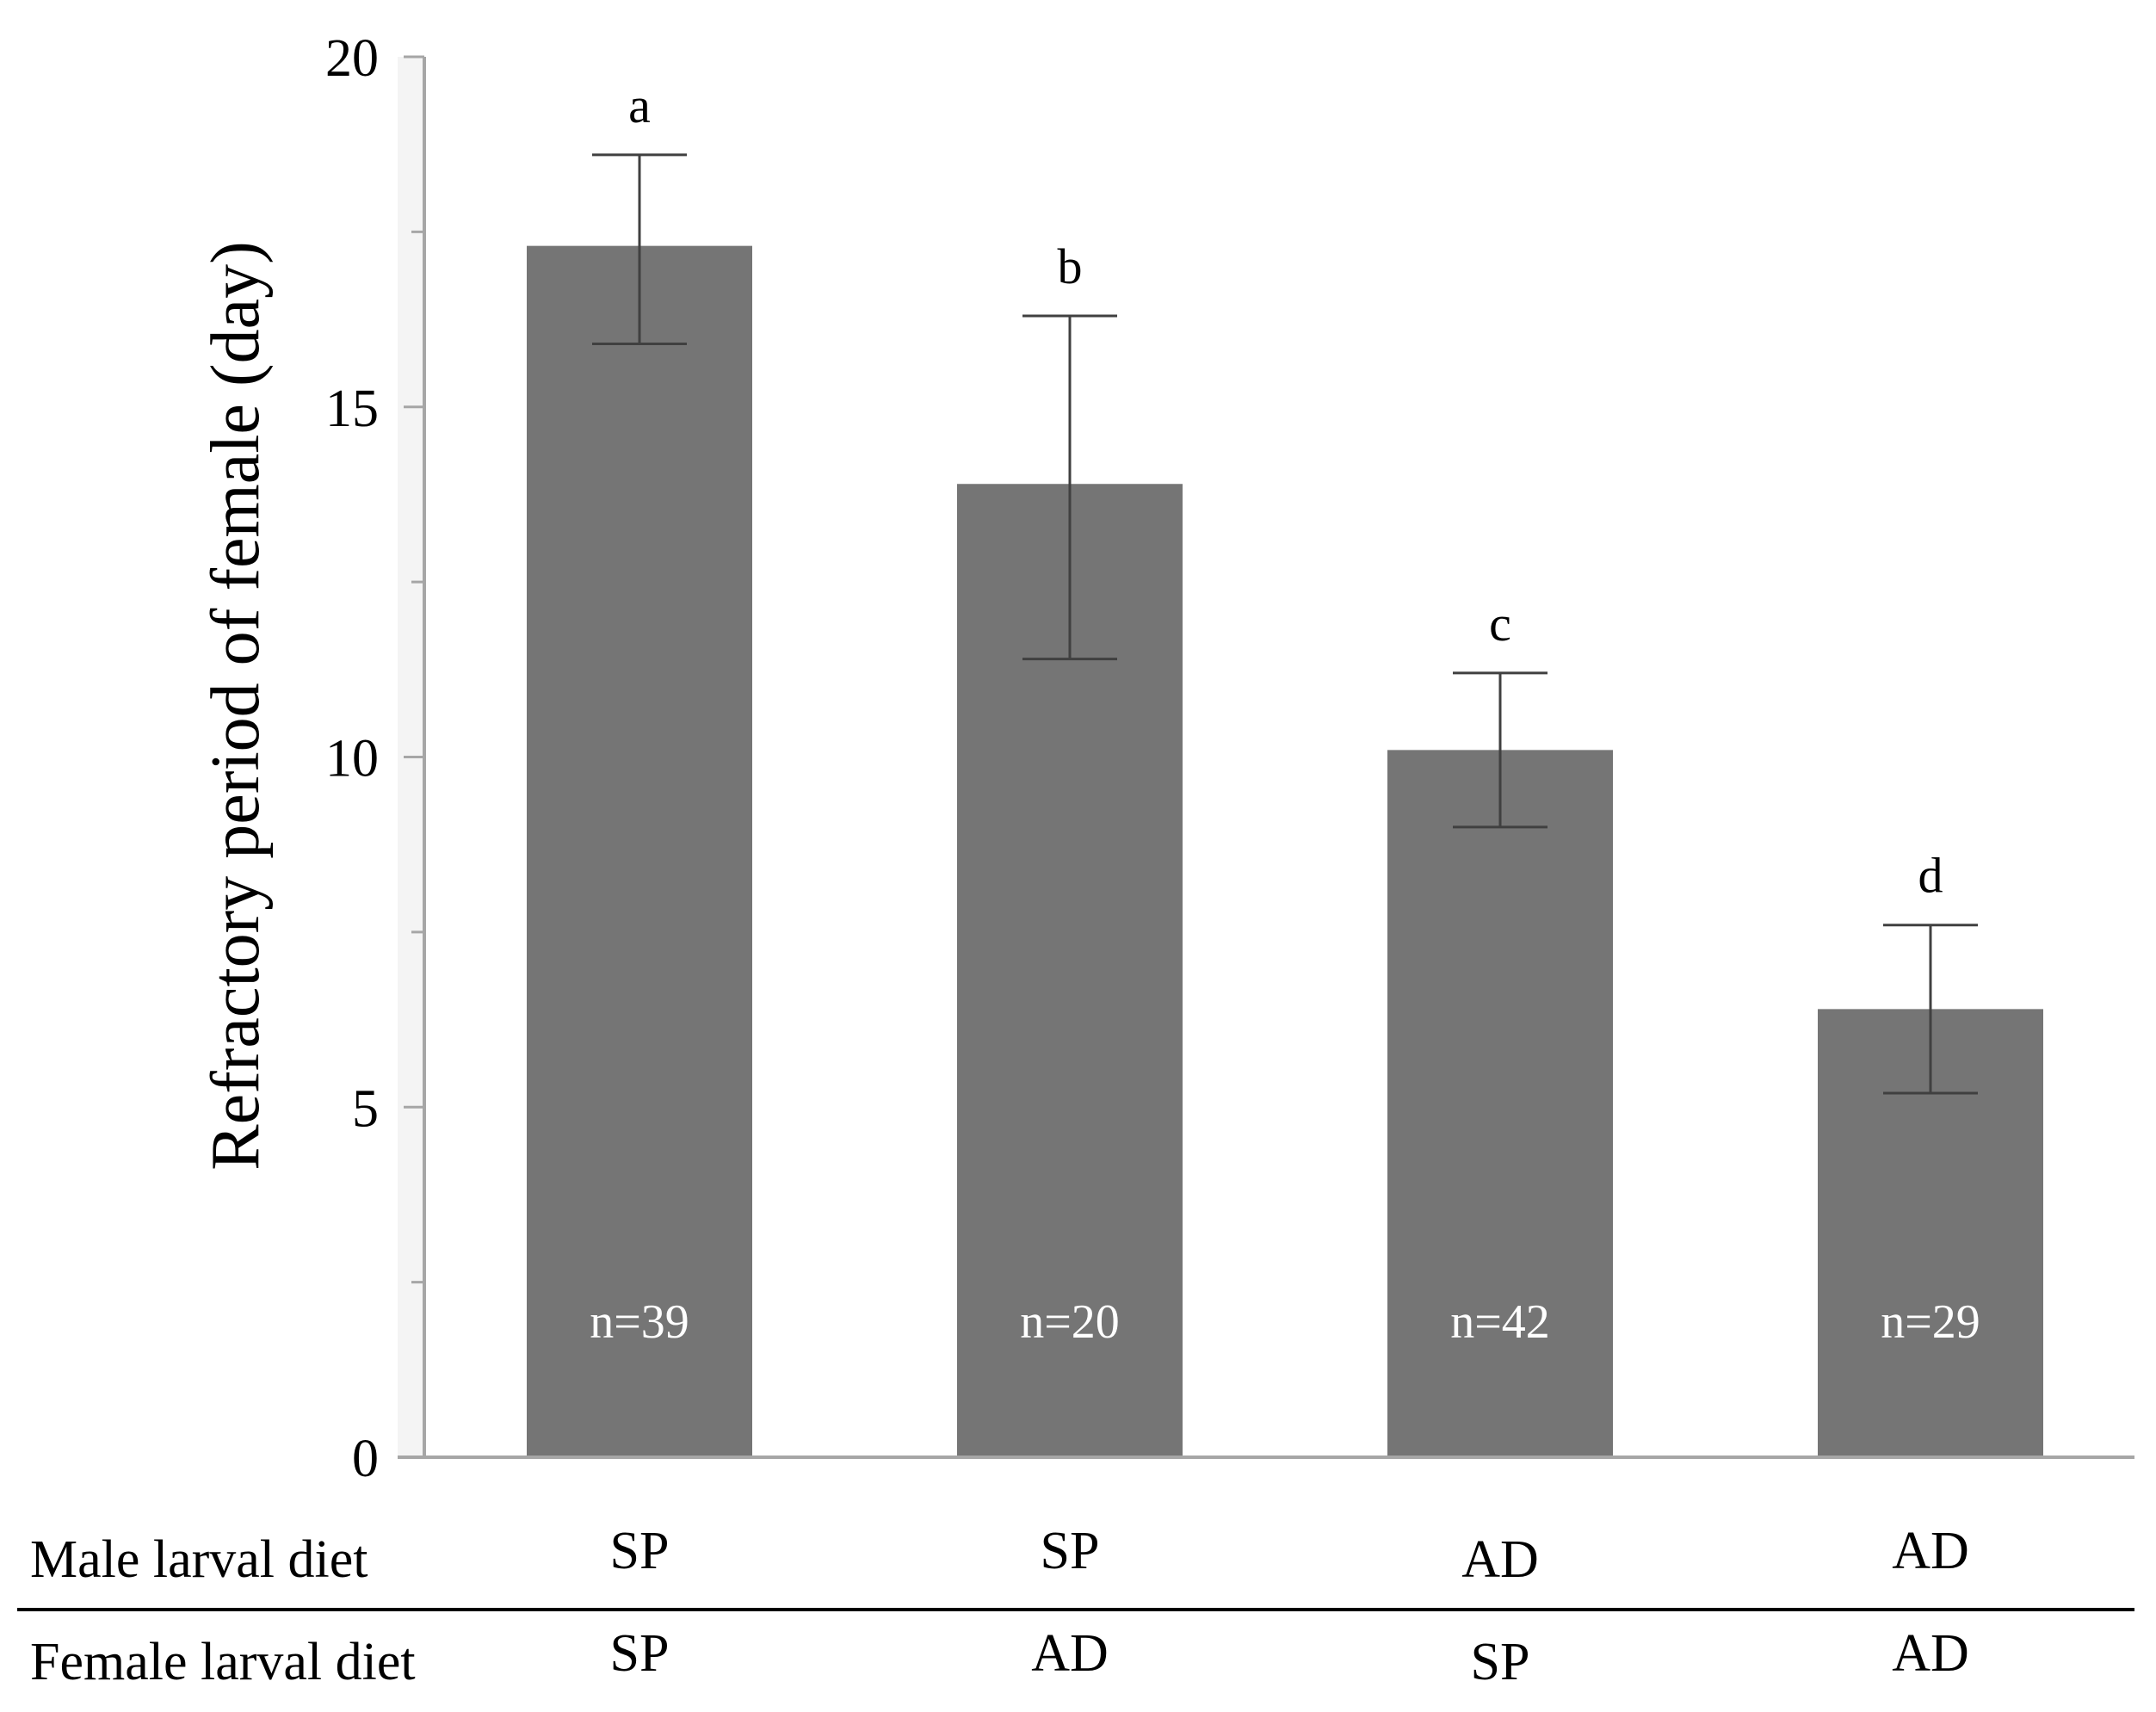  Describe the element at coordinates (1930, 876) in the screenshot. I see `significance-letter-4: d` at that location.